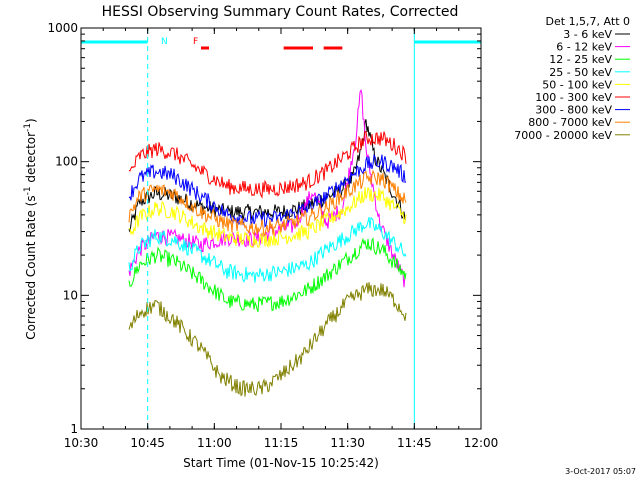 The image size is (640, 480). I want to click on y-tick-label-1: 1, so click(74, 429).